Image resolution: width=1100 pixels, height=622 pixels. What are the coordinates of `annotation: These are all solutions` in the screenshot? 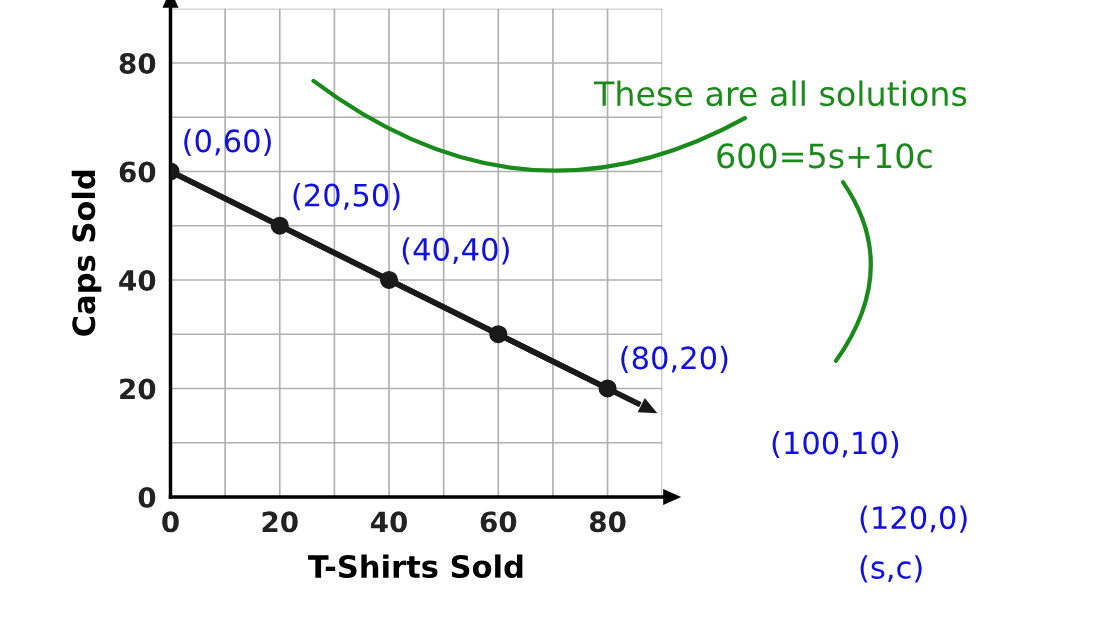 It's located at (780, 93).